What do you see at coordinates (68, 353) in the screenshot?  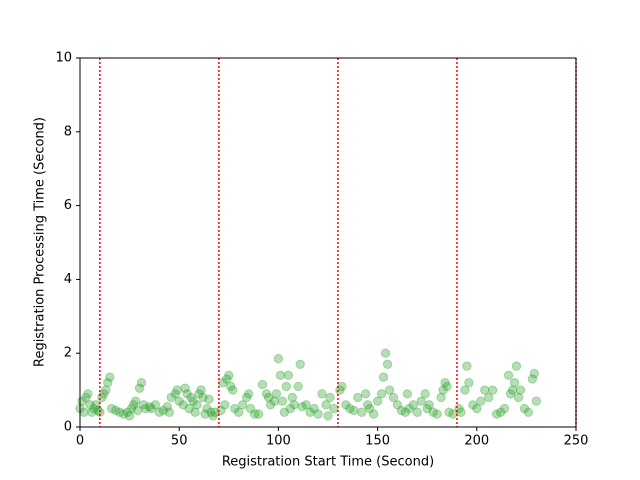 I see `y-tick-label: 2` at bounding box center [68, 353].